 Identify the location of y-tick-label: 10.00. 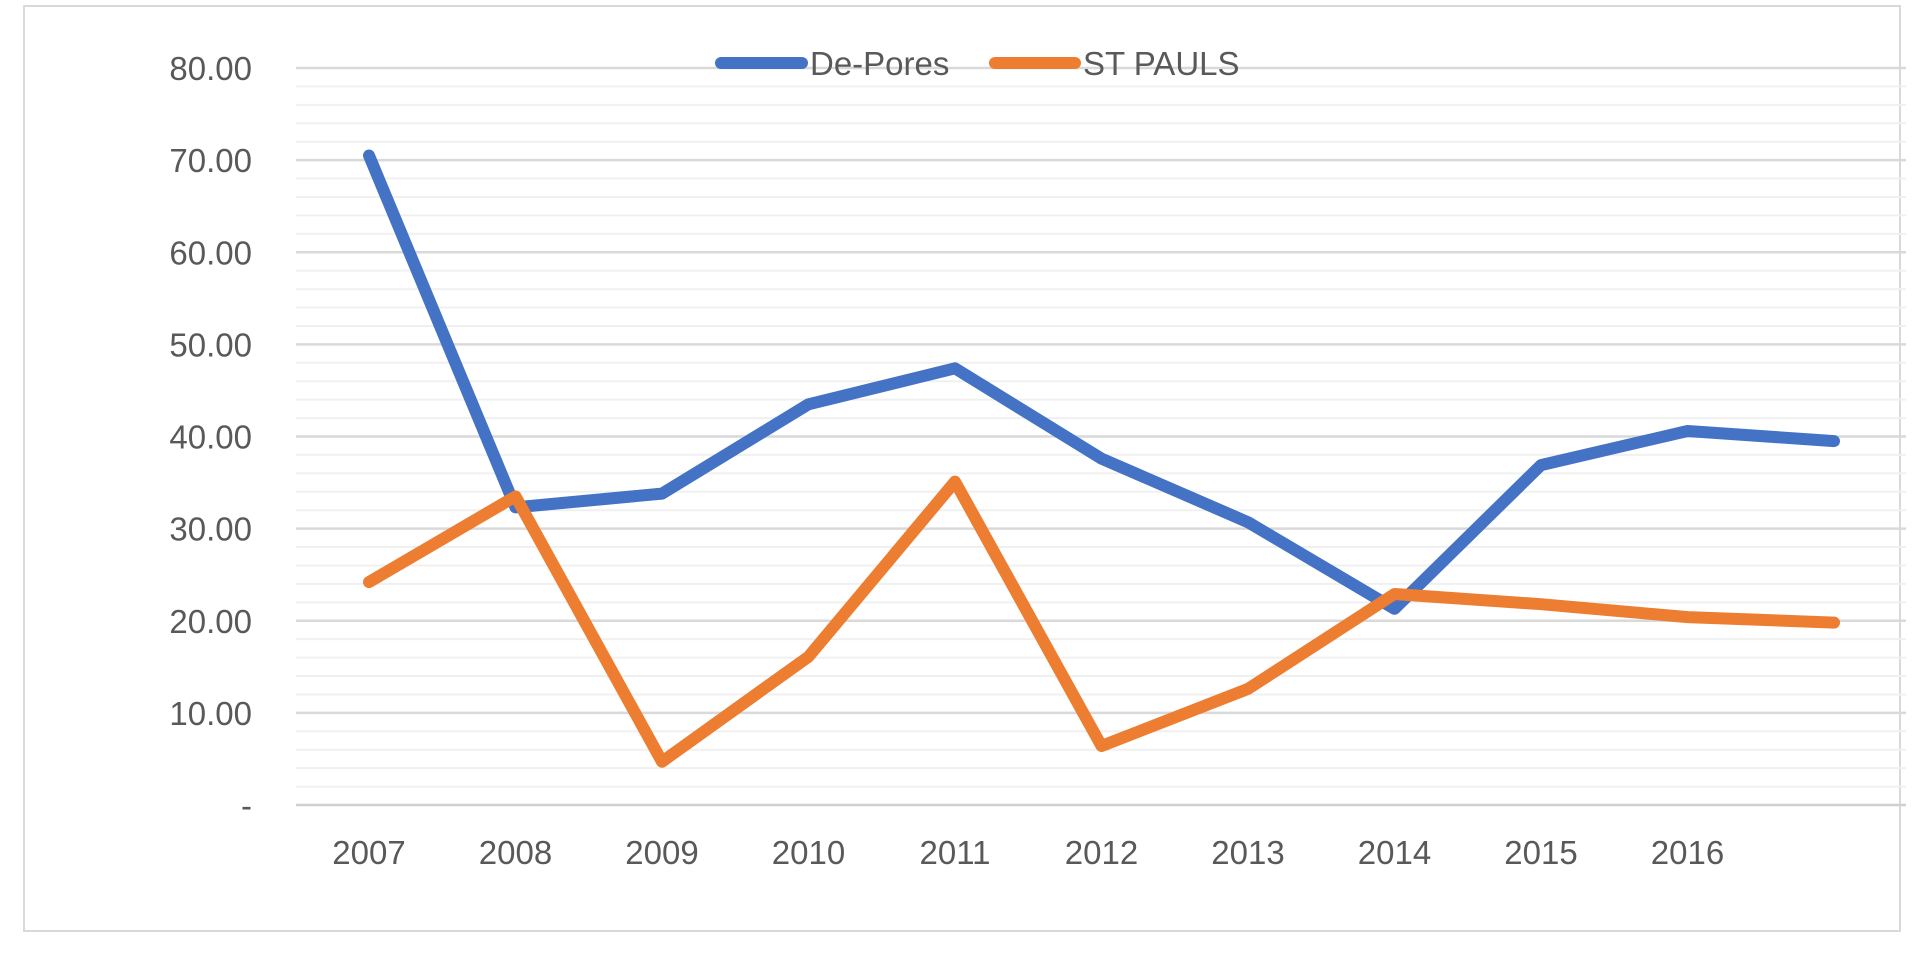
(210, 713).